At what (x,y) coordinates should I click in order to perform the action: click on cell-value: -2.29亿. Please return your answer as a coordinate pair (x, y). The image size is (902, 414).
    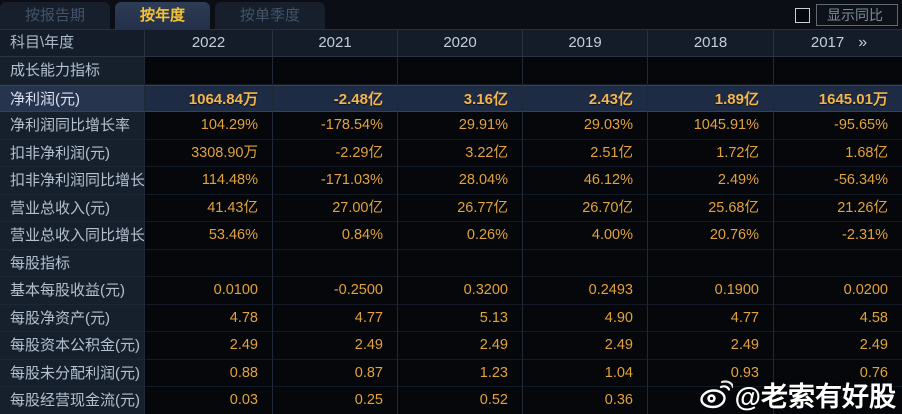
    Looking at the image, I should click on (335, 153).